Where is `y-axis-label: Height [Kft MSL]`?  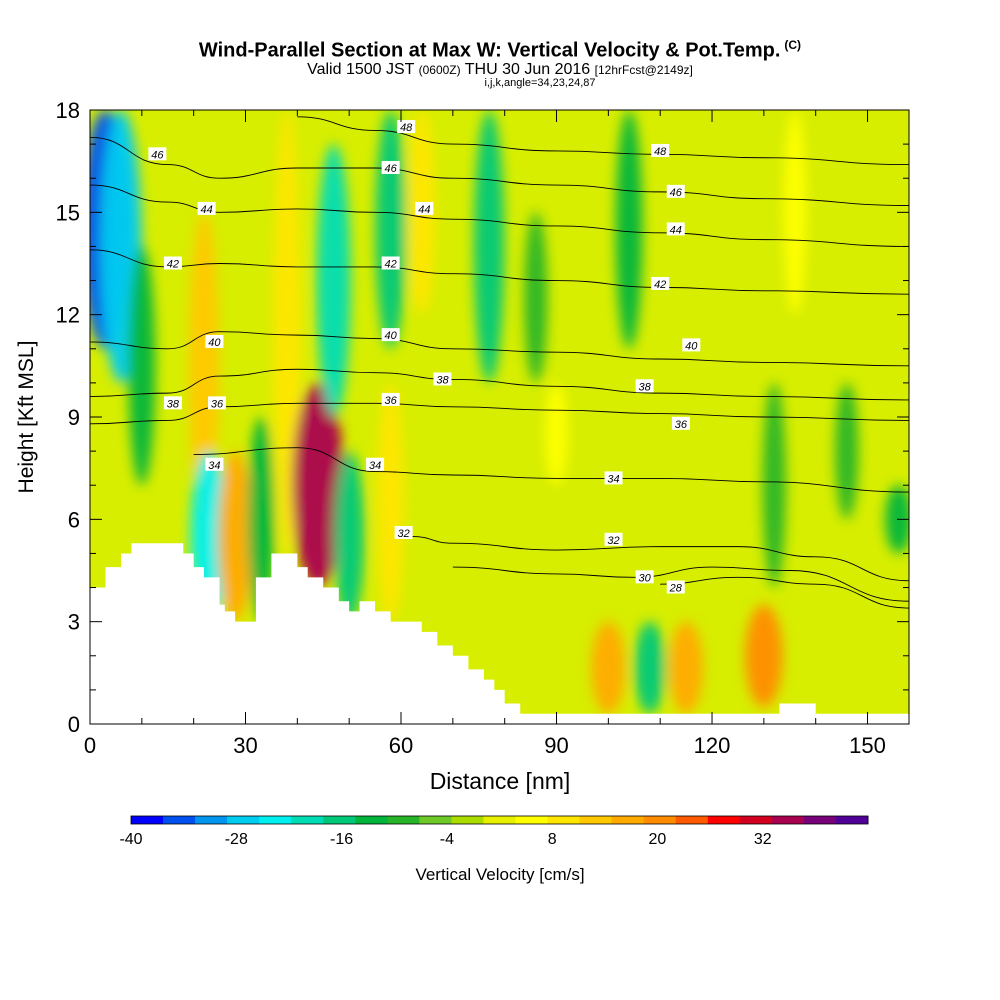 y-axis-label: Height [Kft MSL] is located at coordinates (26, 417).